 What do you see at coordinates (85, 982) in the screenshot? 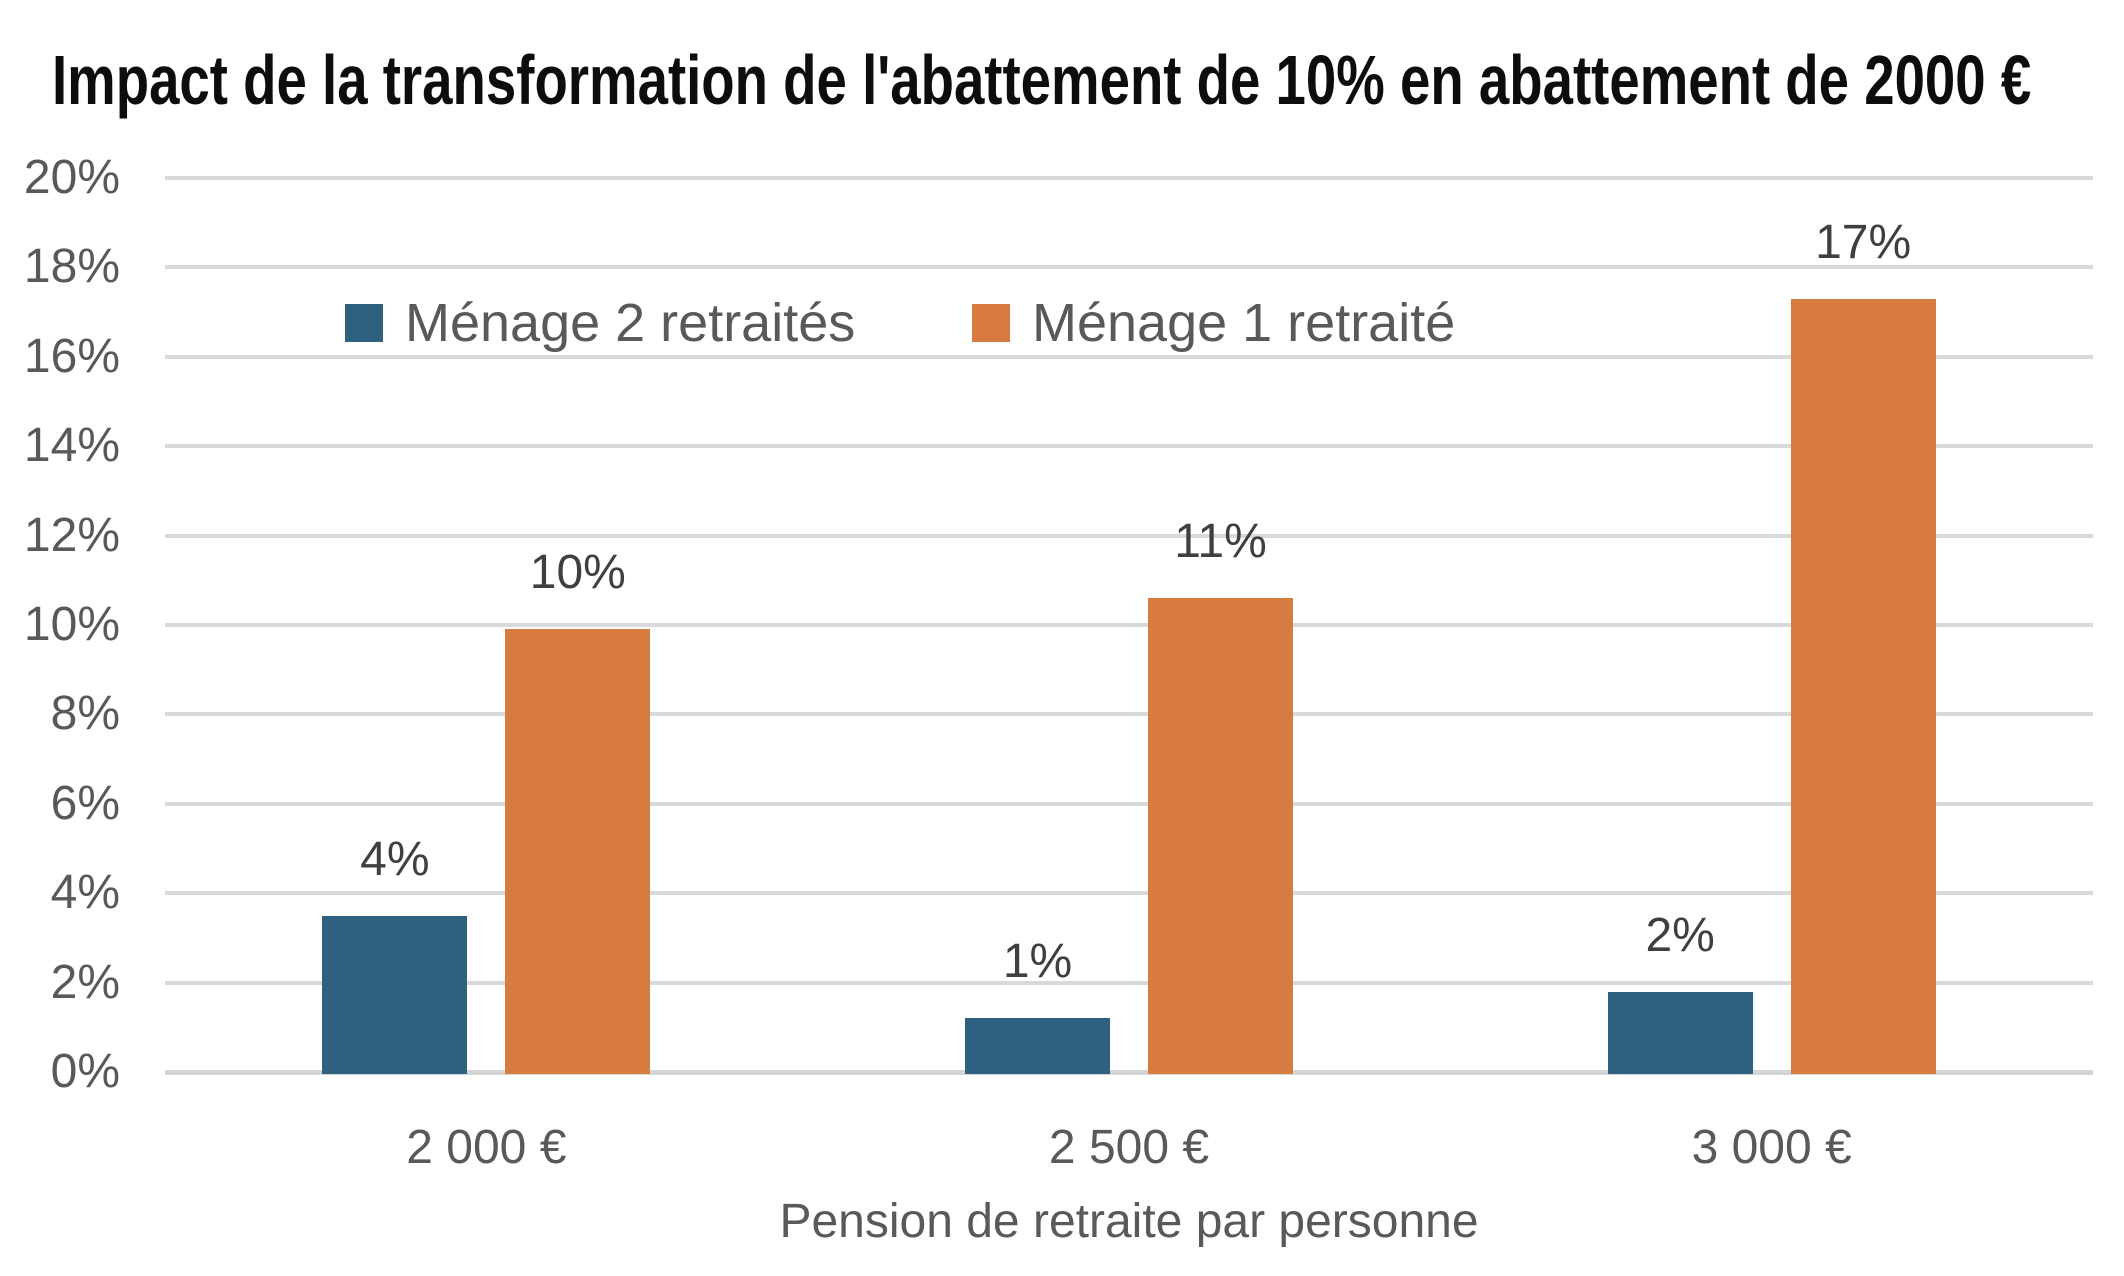
I see `y-tick-label: 2%` at bounding box center [85, 982].